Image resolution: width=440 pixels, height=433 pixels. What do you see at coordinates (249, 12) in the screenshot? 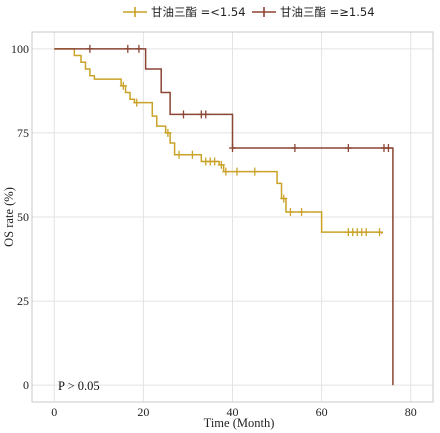
I see `legend: 甘油三酯 =<1.54 甘油三酯 =≥1.54` at bounding box center [249, 12].